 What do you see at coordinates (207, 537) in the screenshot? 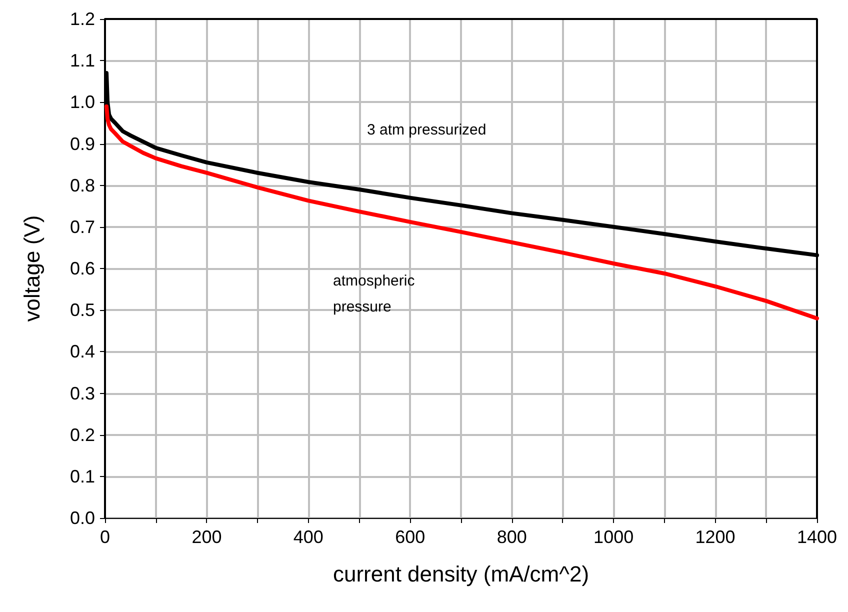
I see `x-tick-label: 200` at bounding box center [207, 537].